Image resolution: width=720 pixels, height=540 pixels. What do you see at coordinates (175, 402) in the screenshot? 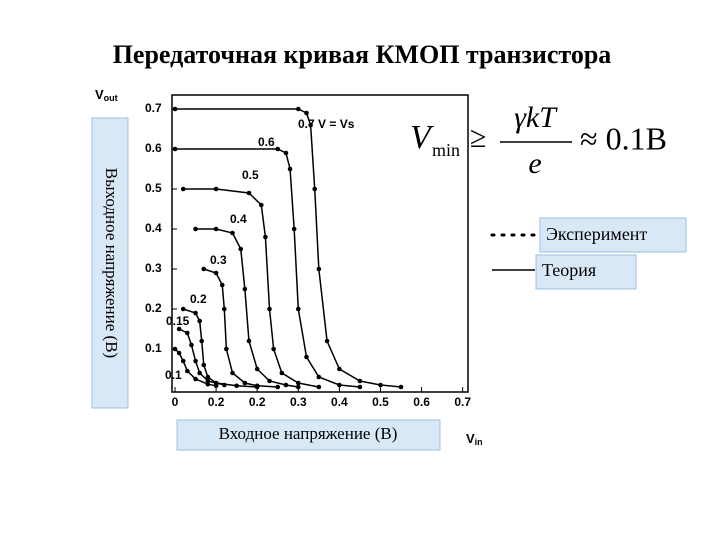
I see `x-tick-label: 0` at bounding box center [175, 402].